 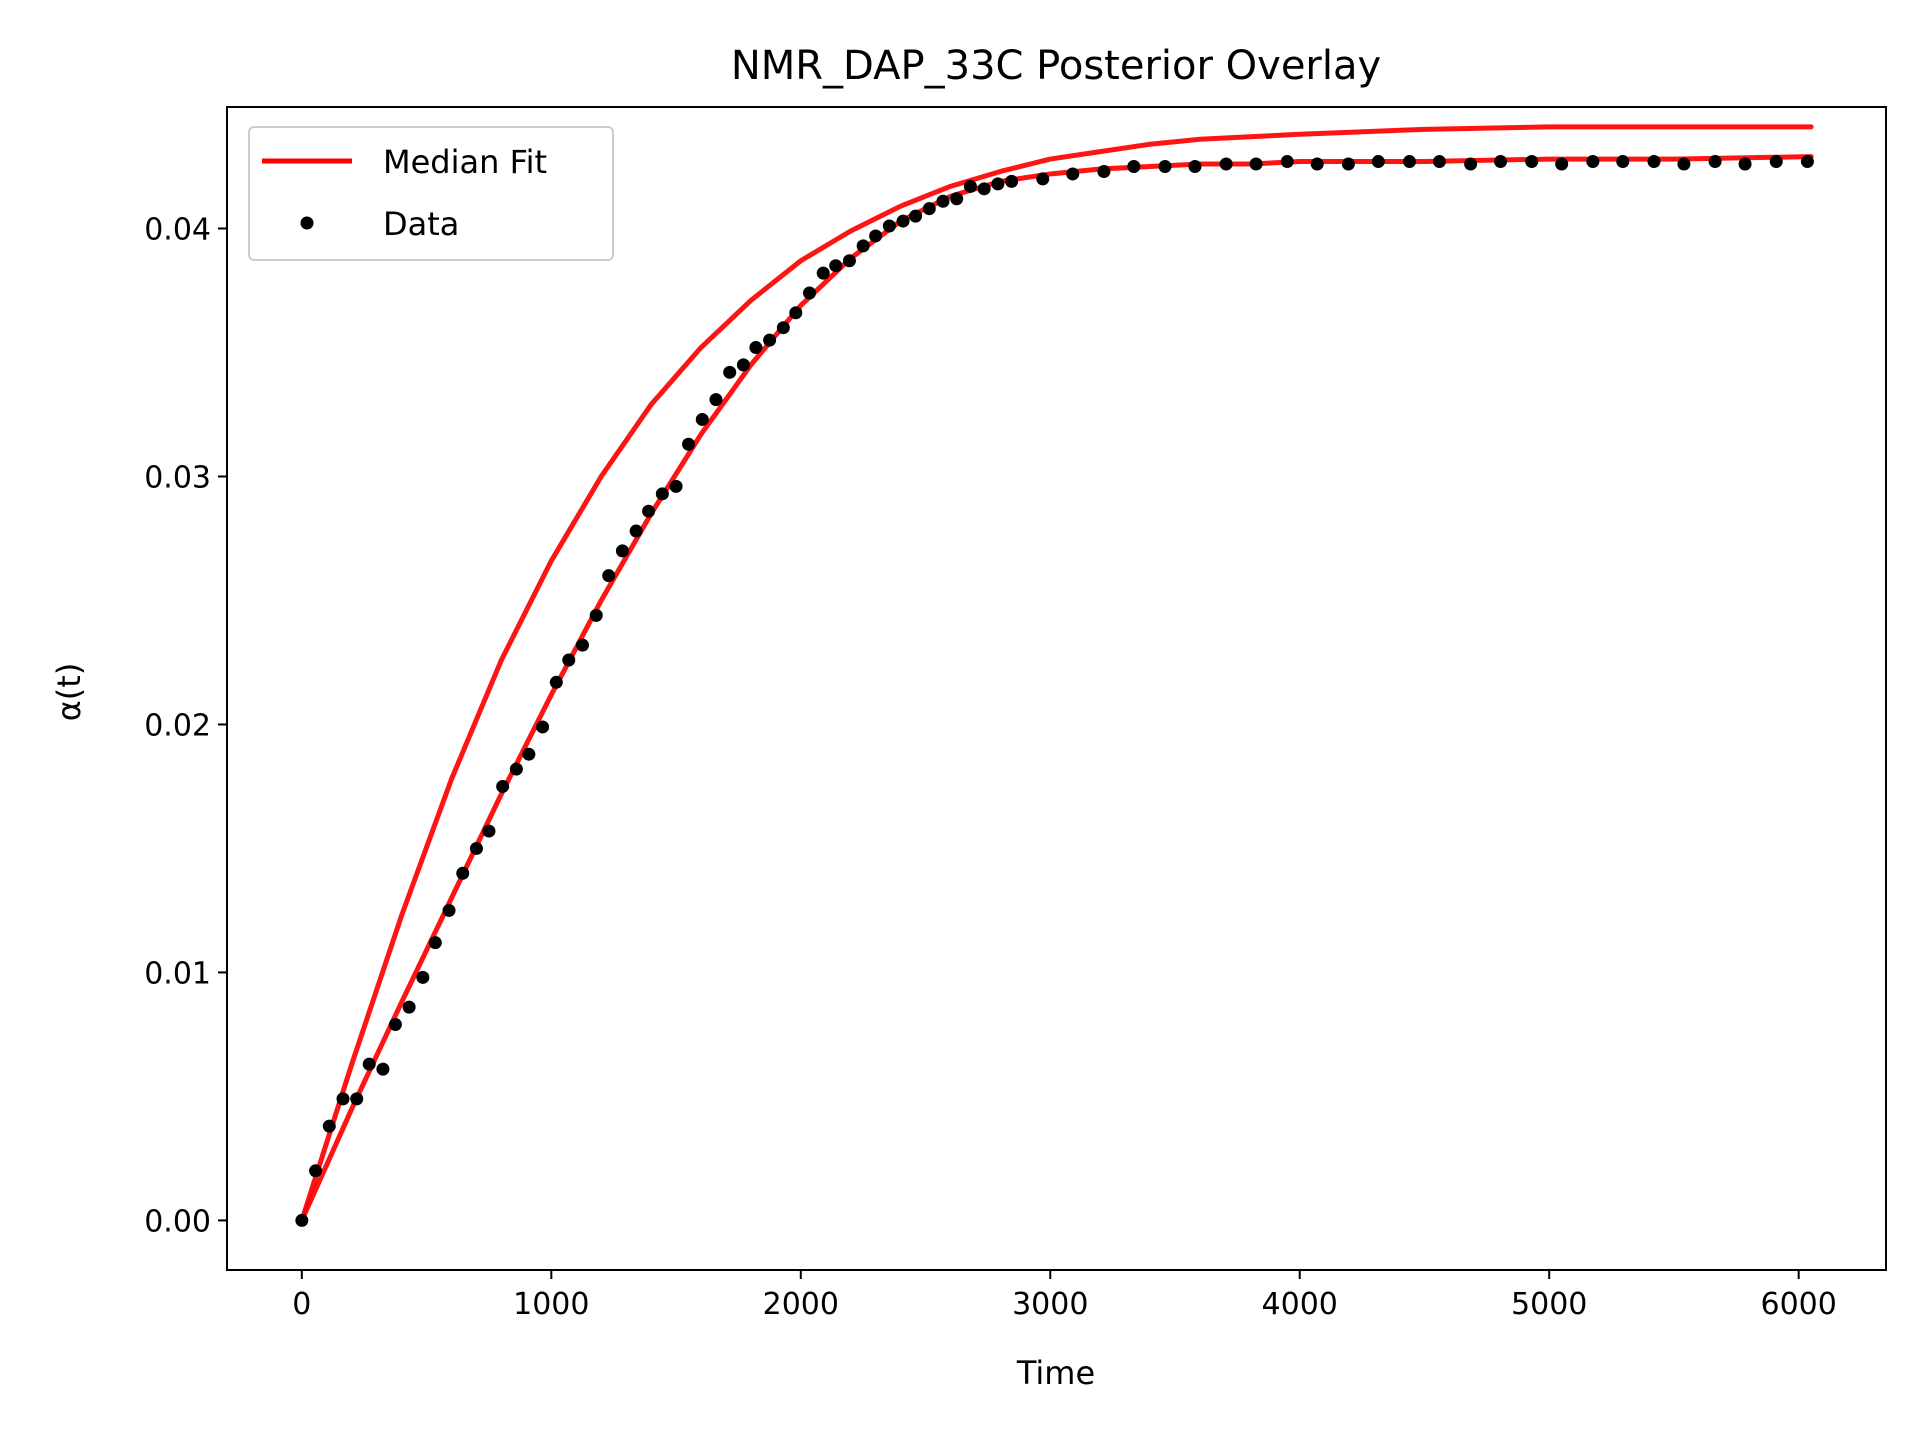 I want to click on x-tick-label: 3000, so click(x=1050, y=1304).